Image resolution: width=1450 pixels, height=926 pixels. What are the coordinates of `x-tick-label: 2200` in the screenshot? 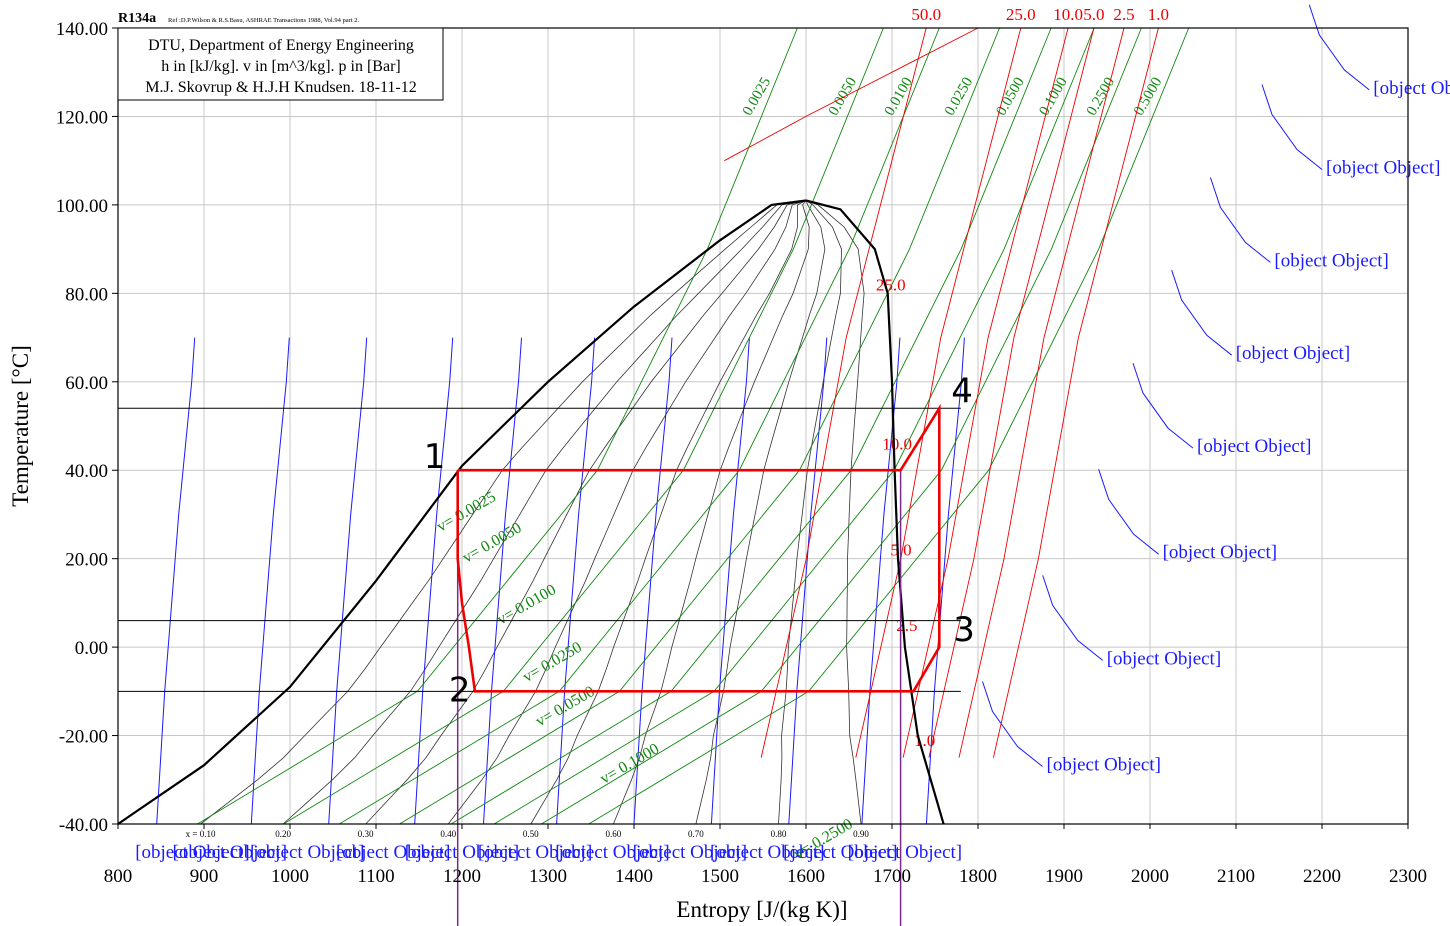 It's located at (1322, 876).